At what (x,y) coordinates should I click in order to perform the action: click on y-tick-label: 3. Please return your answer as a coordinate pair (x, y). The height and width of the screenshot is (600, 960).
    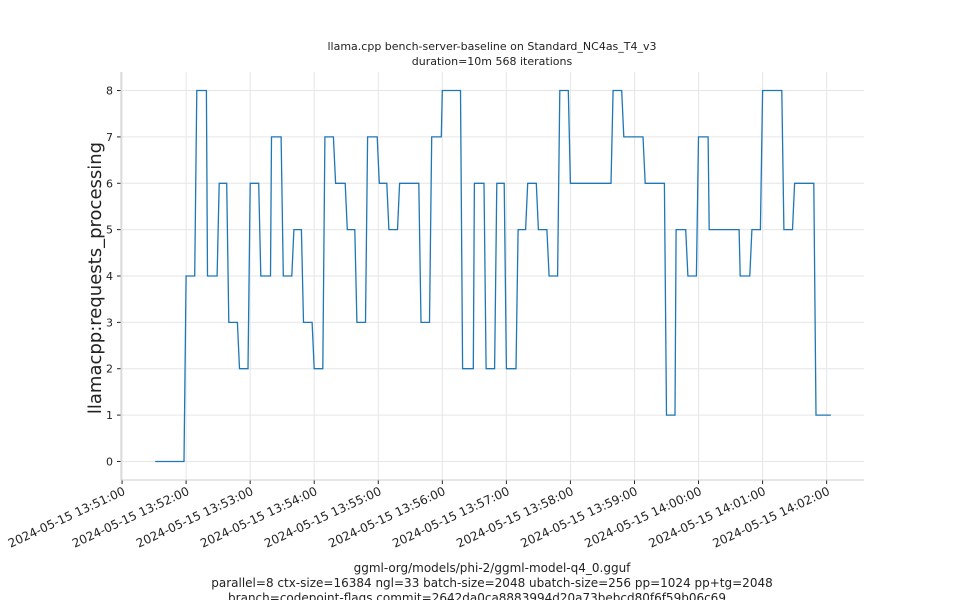
    Looking at the image, I should click on (109, 322).